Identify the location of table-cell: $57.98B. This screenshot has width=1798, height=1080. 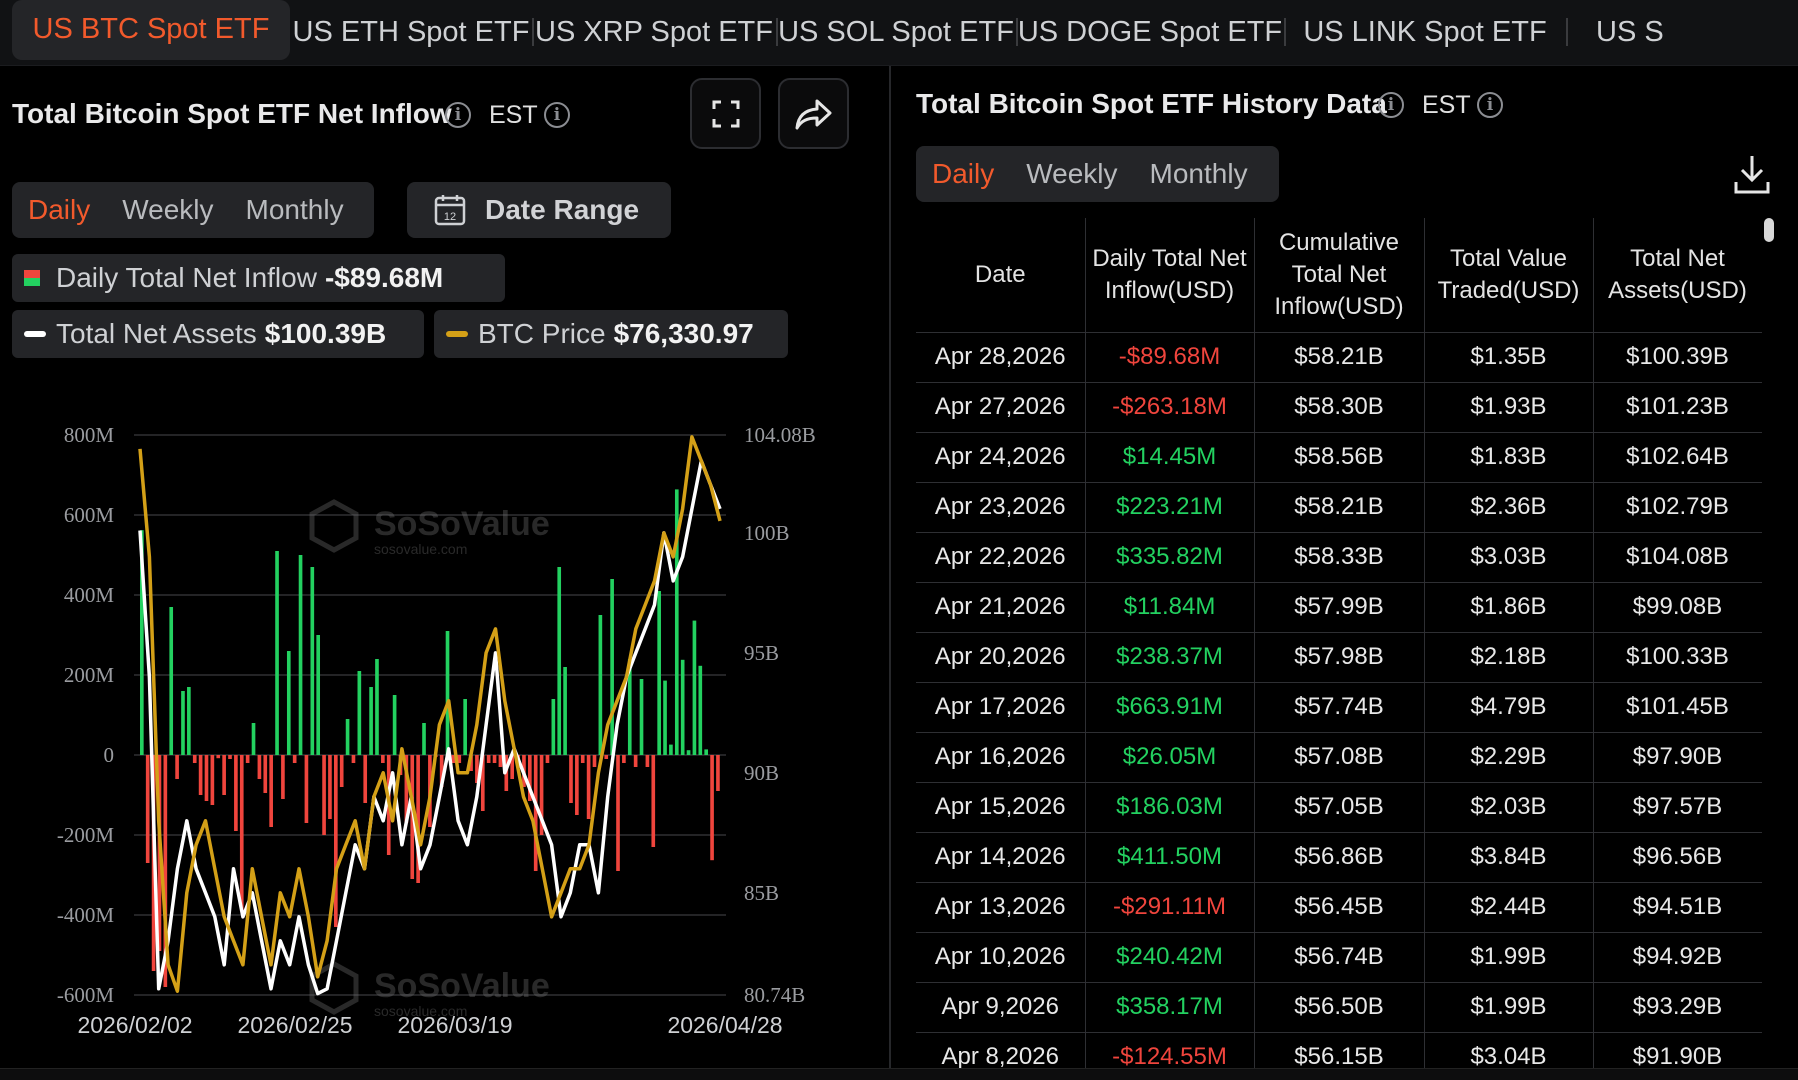
(1339, 657).